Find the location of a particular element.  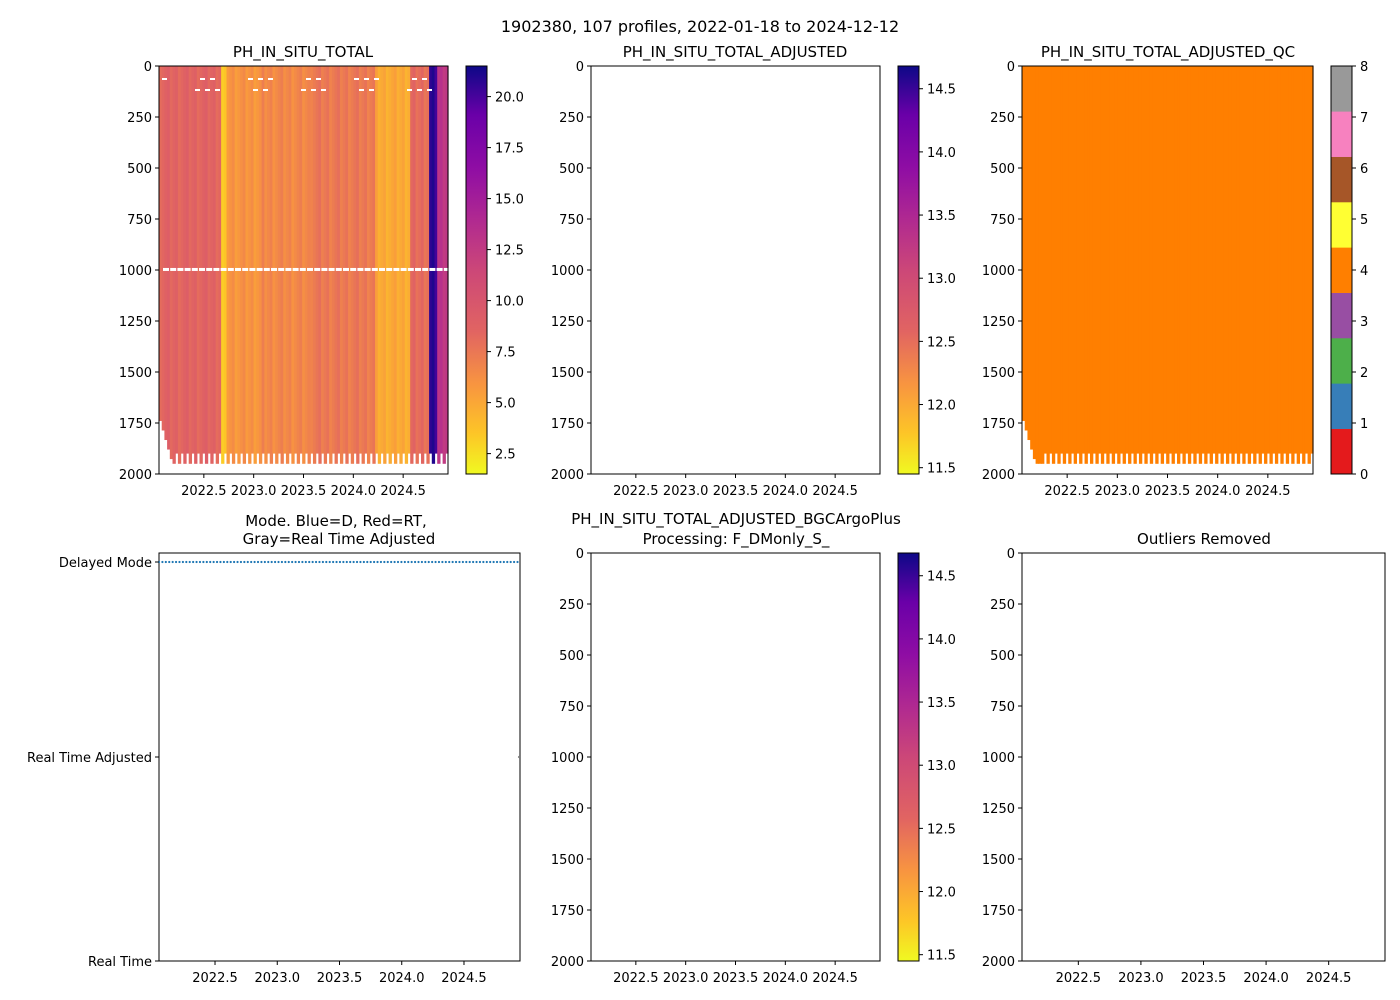

x-tick-label: 2024.0 is located at coordinates (402, 978).